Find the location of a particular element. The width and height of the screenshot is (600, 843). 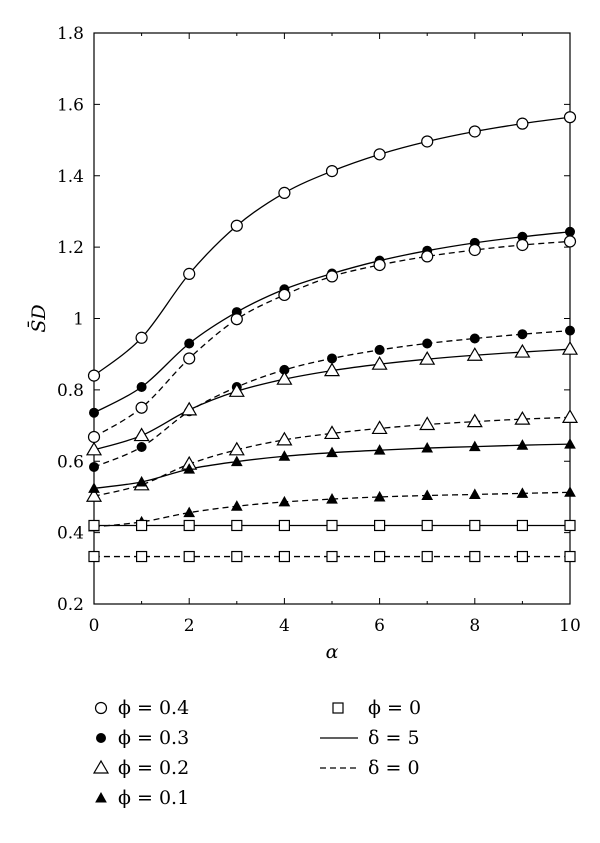

y-tick-label: 1.8 is located at coordinates (70, 34).